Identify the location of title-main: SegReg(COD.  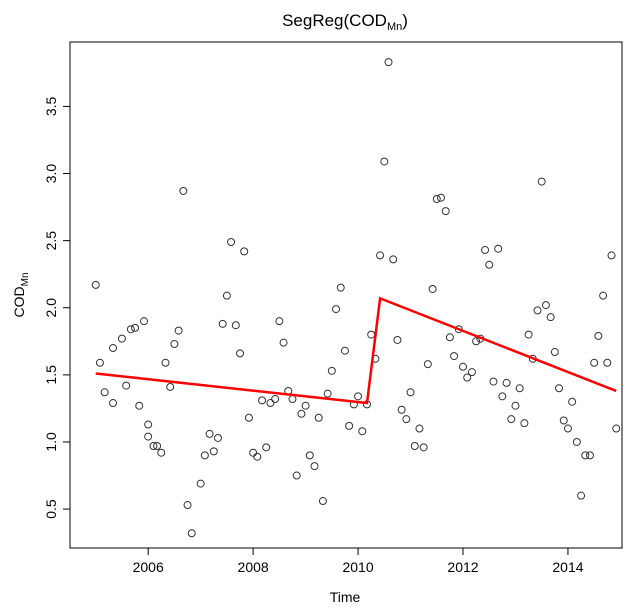
(334, 20).